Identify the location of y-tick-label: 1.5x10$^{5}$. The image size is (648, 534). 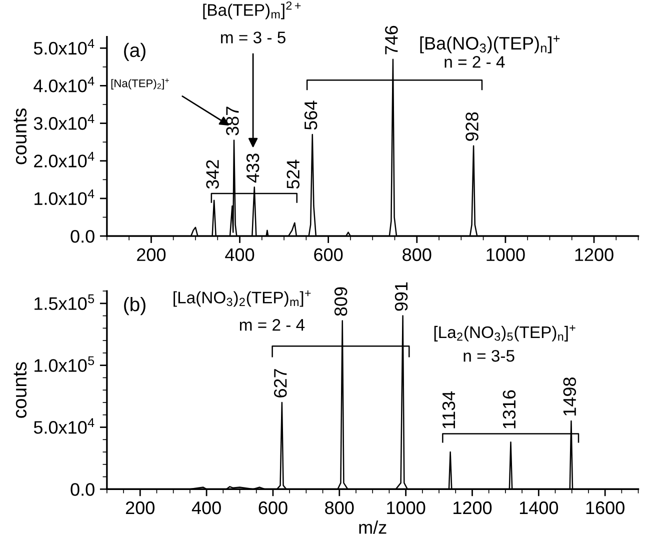
(64, 302).